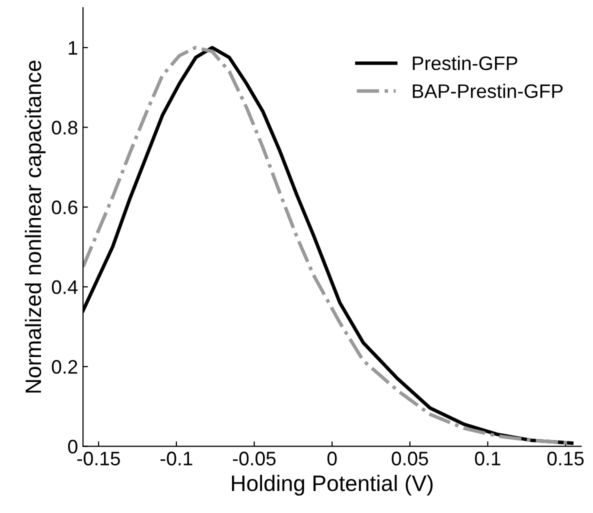  Describe the element at coordinates (332, 485) in the screenshot. I see `x-axis-title: Holding Potential (V)` at that location.